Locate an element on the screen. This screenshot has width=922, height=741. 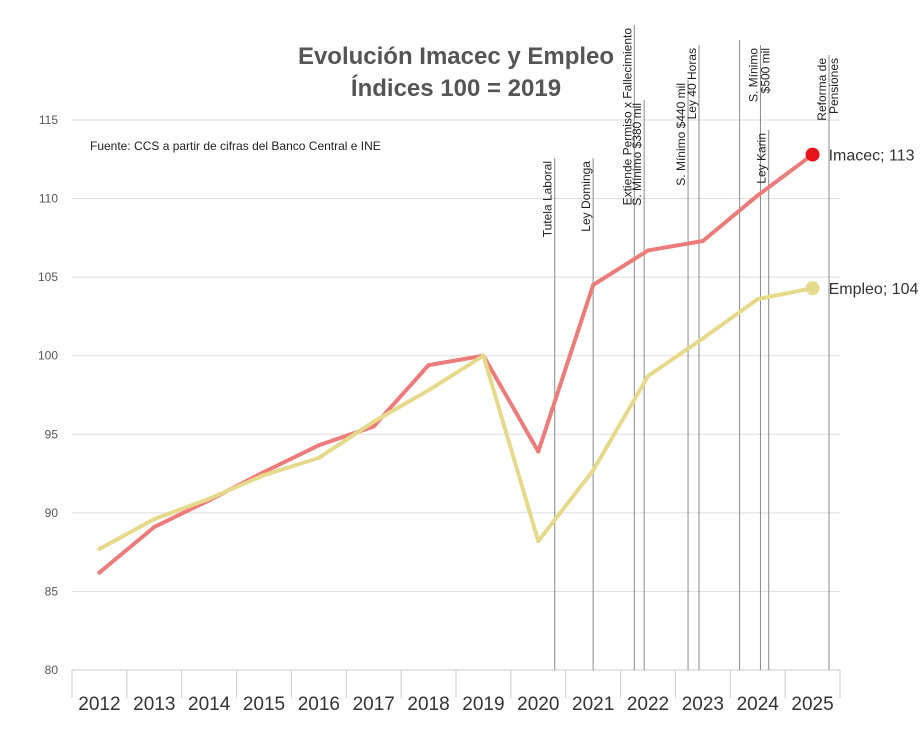
x-tick-label: 2014 is located at coordinates (209, 704).